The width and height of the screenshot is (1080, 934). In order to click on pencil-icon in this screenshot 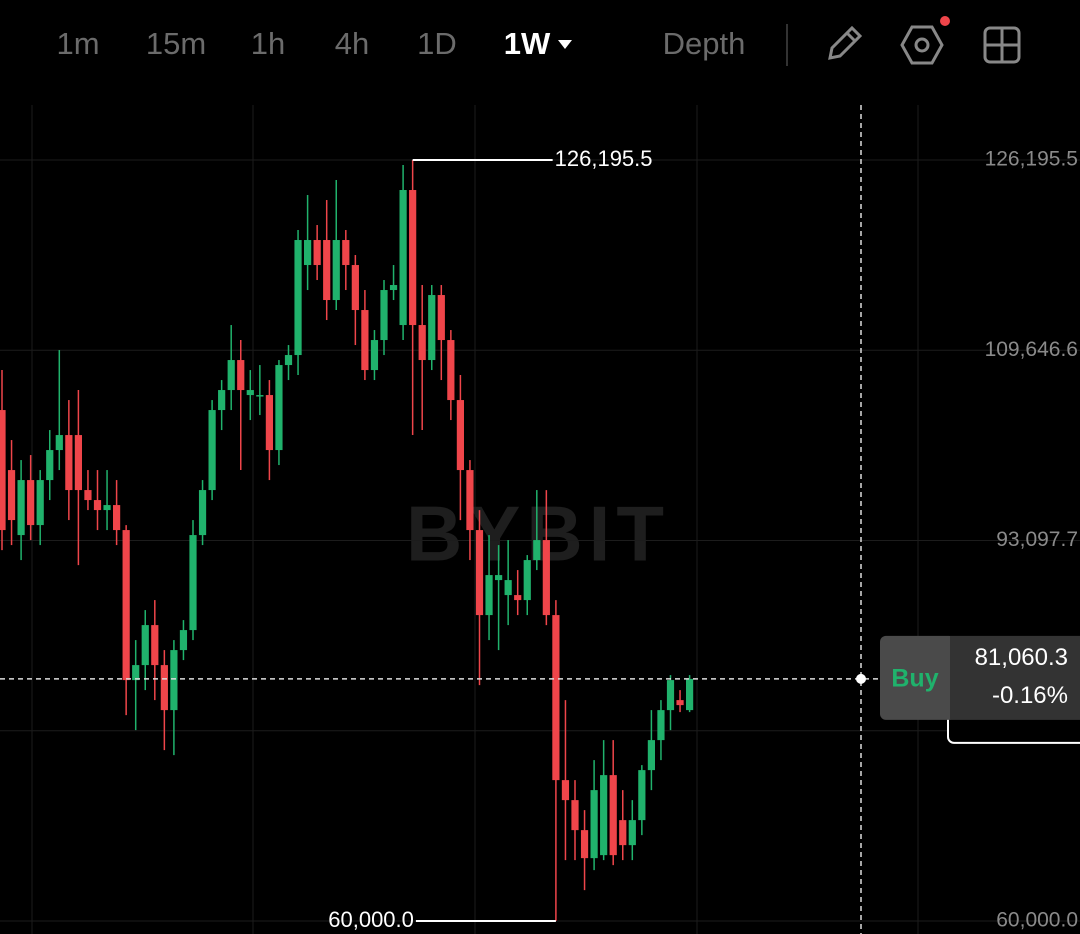, I will do `click(845, 42)`.